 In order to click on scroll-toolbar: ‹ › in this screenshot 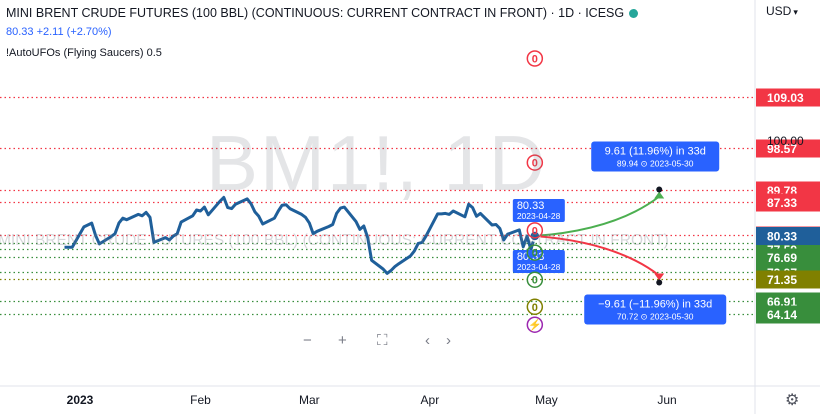, I will do `click(446, 341)`.